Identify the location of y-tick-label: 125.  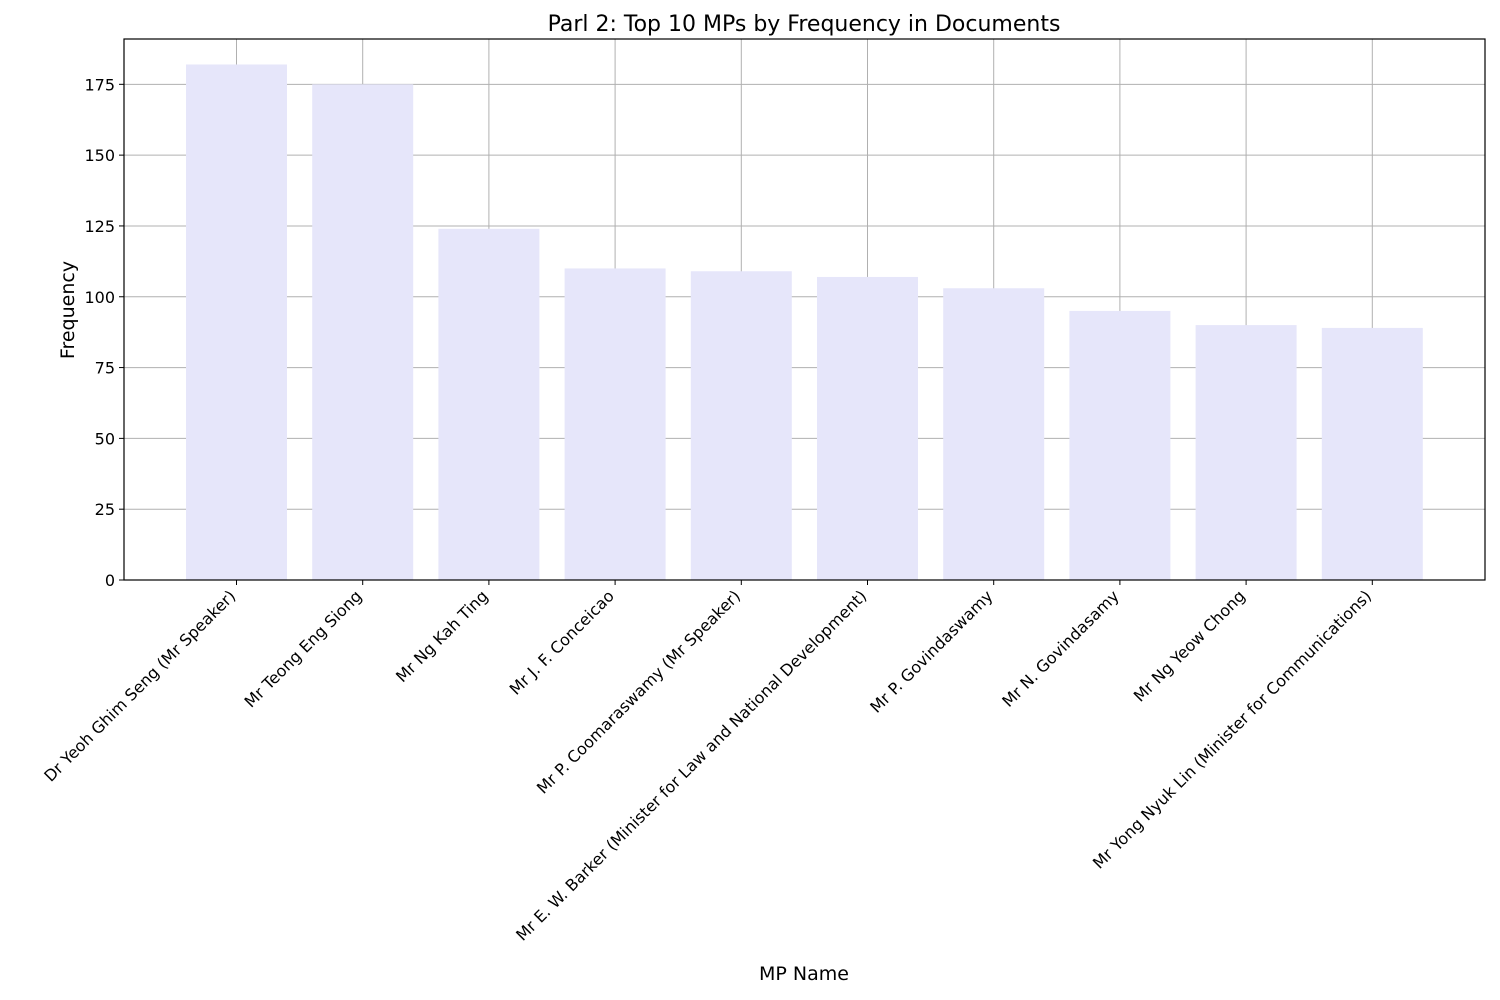
(99, 226).